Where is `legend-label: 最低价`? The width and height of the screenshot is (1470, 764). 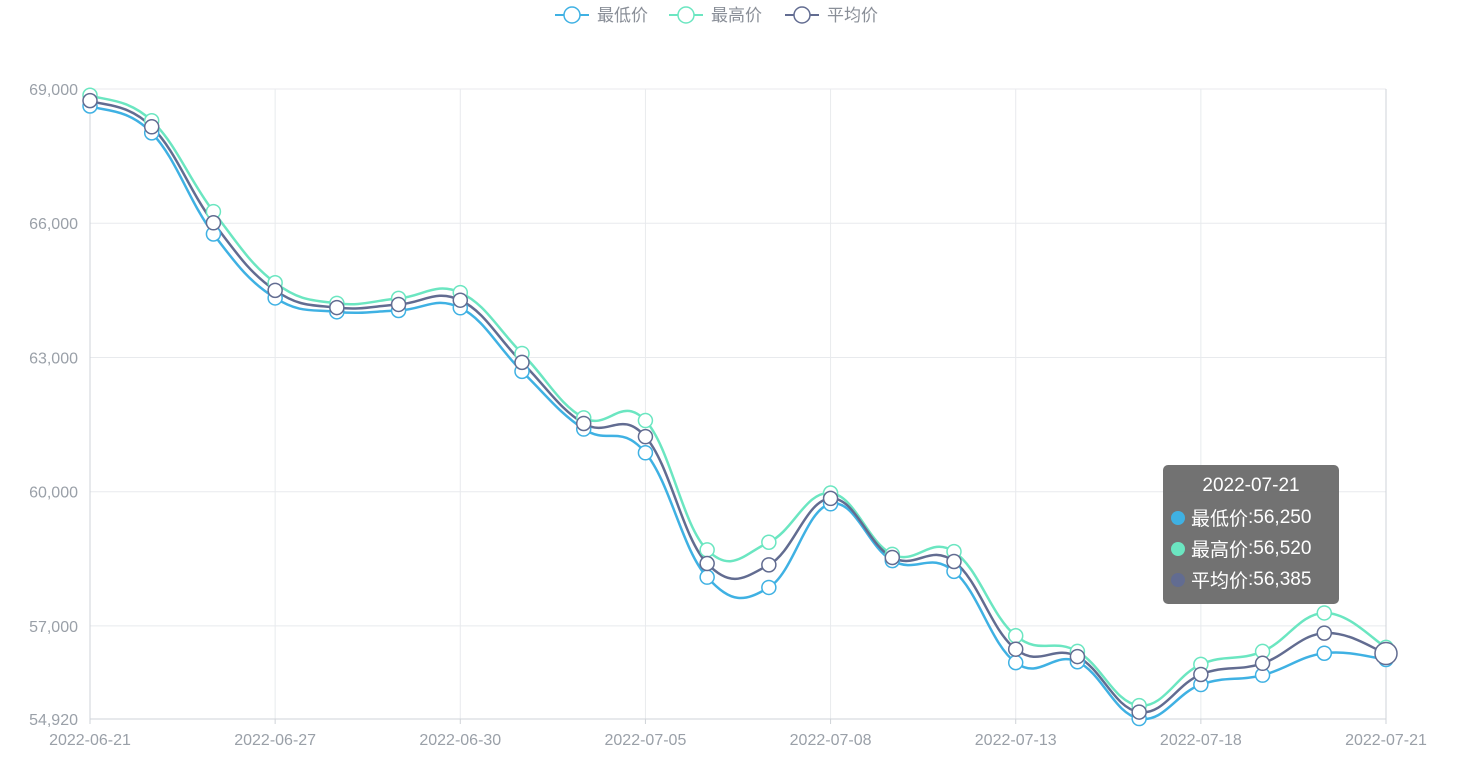
legend-label: 最低价 is located at coordinates (622, 15).